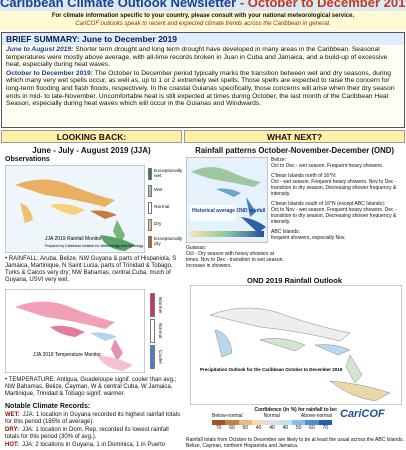 This screenshot has height=450, width=406. What do you see at coordinates (165, 224) in the screenshot?
I see `legend-item: Dry` at bounding box center [165, 224].